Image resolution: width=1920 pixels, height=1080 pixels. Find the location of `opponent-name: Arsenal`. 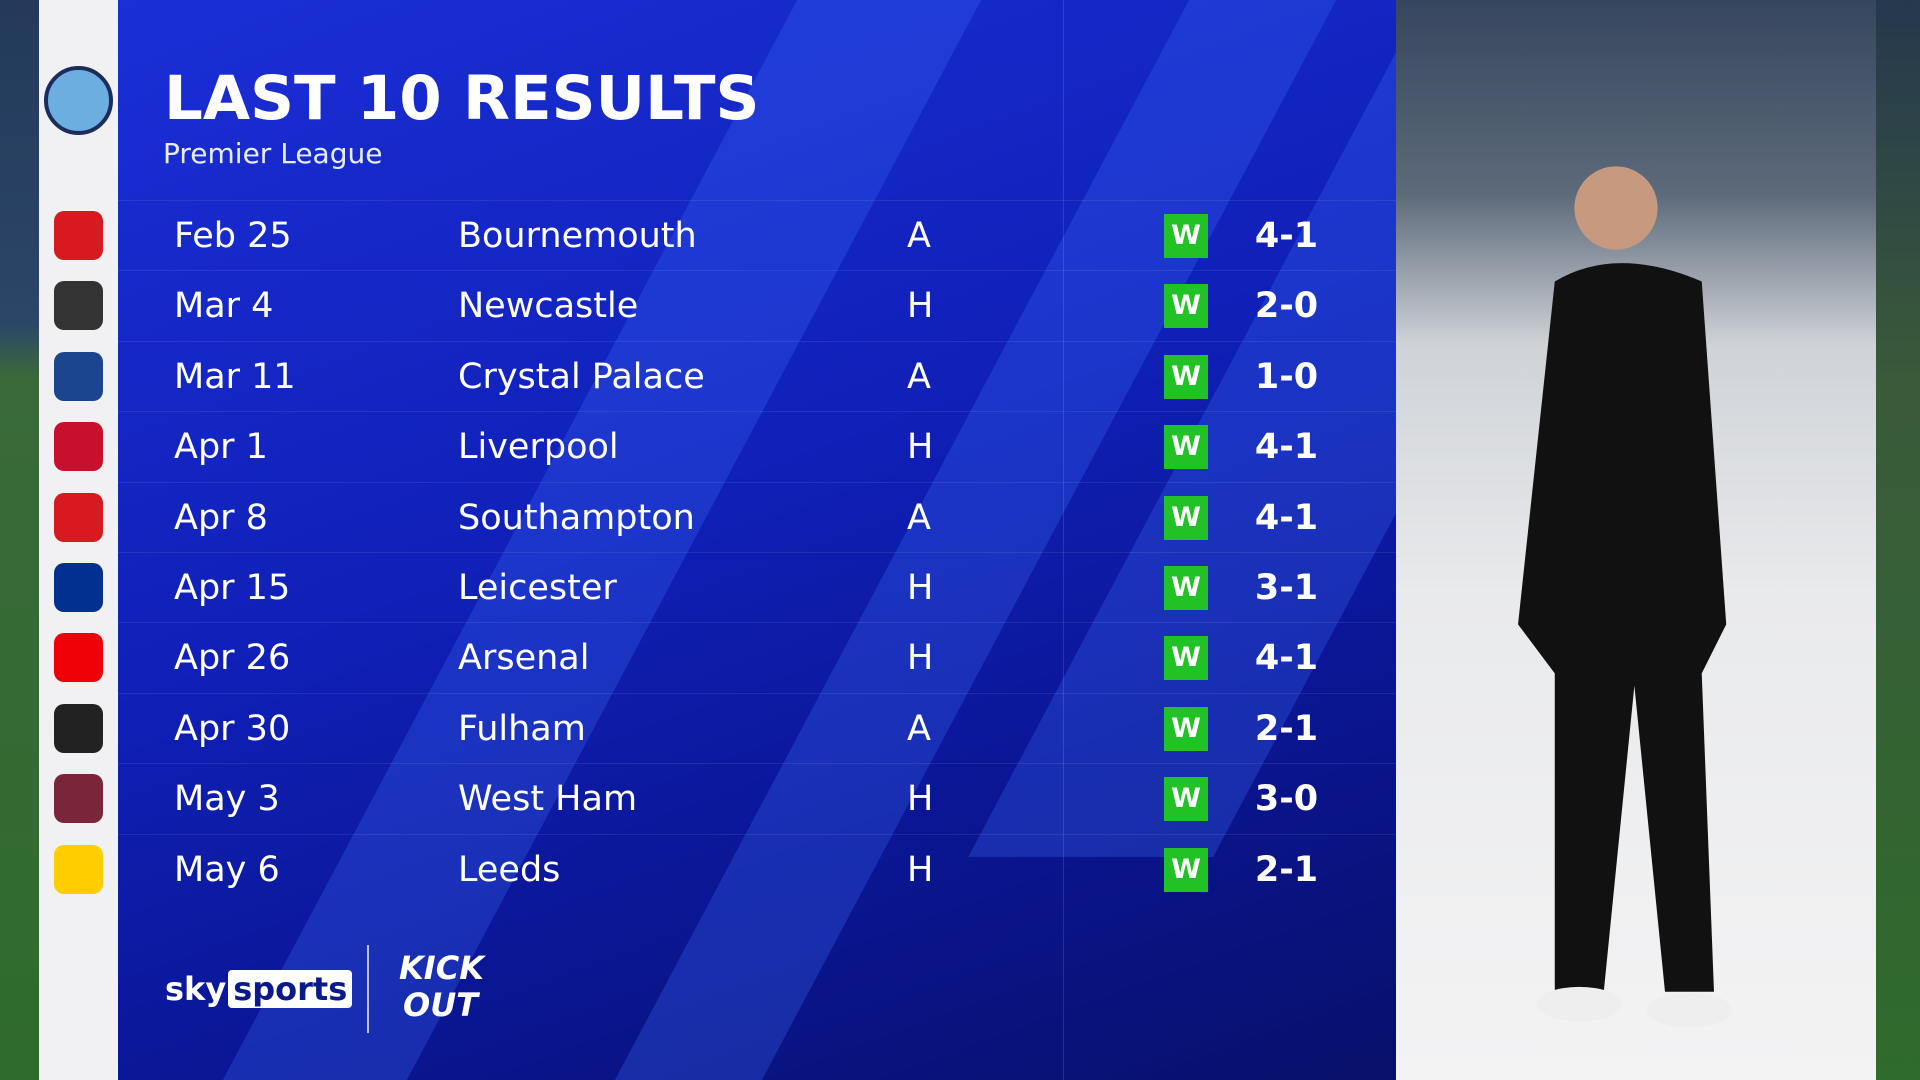

opponent-name: Arsenal is located at coordinates (524, 658).